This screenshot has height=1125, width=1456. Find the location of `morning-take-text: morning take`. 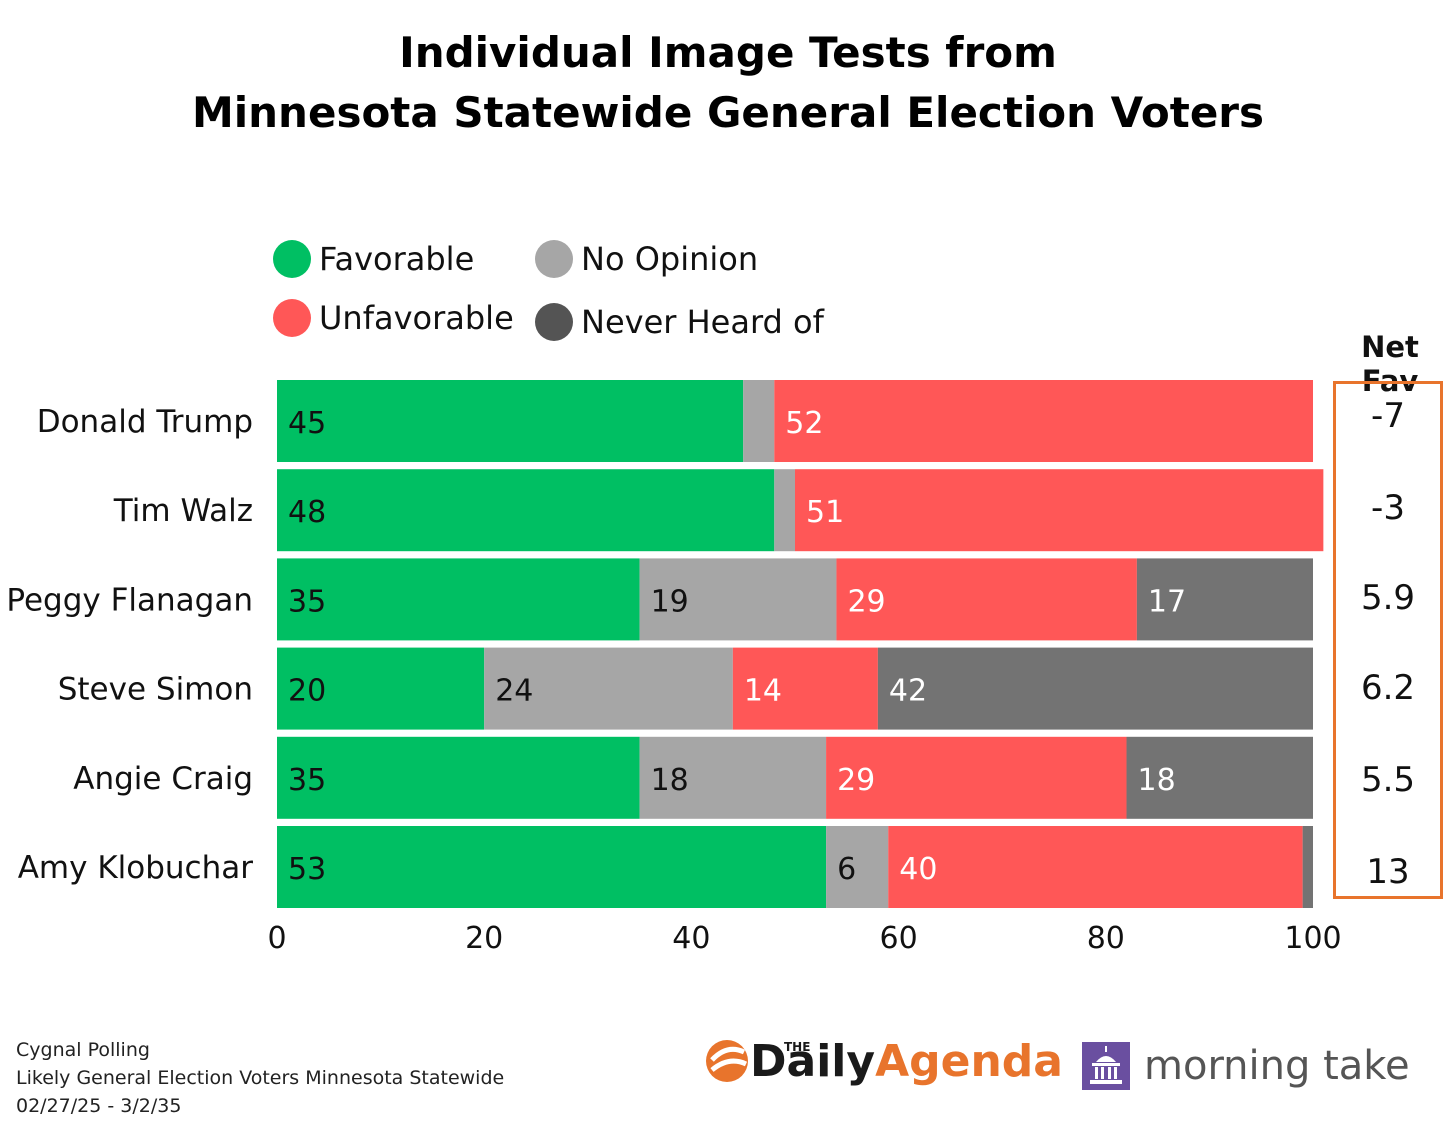

morning-take-text: morning take is located at coordinates (1277, 1066).